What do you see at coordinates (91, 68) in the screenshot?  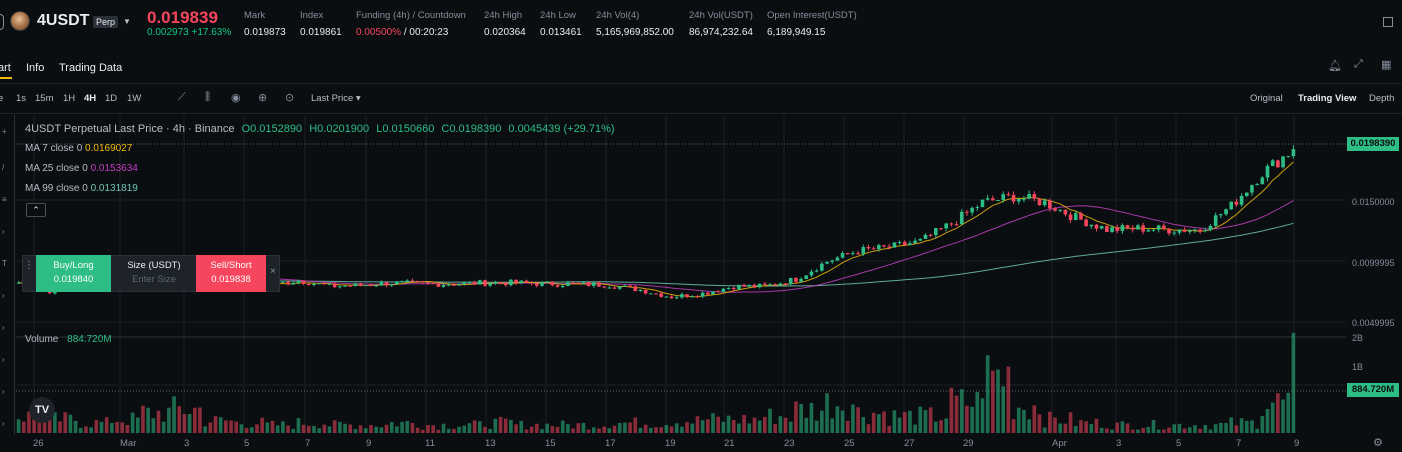 I see `tab-trading-data: Trading Data` at bounding box center [91, 68].